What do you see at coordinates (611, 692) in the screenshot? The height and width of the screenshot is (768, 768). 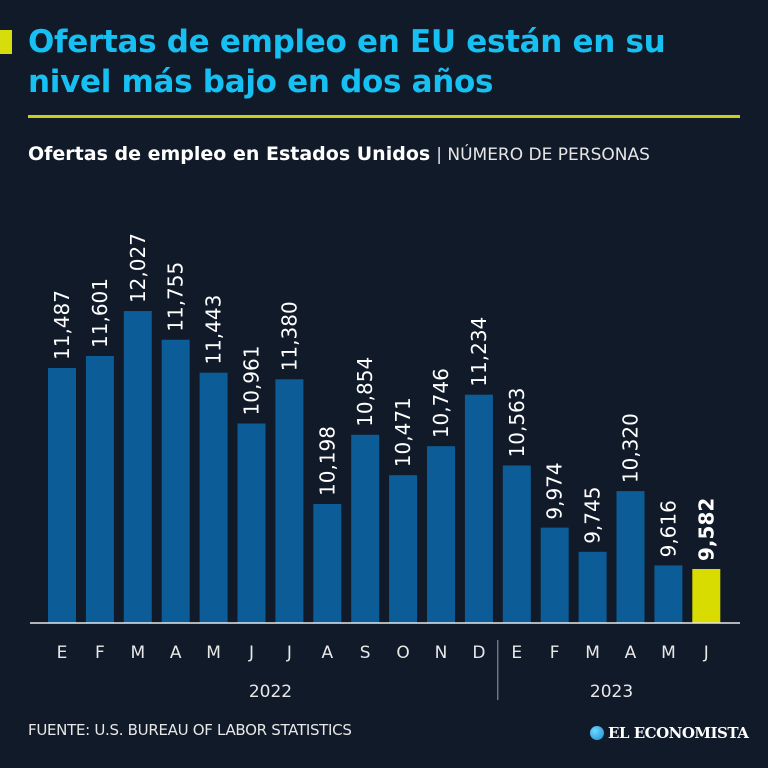 I see `year-label: 2023` at bounding box center [611, 692].